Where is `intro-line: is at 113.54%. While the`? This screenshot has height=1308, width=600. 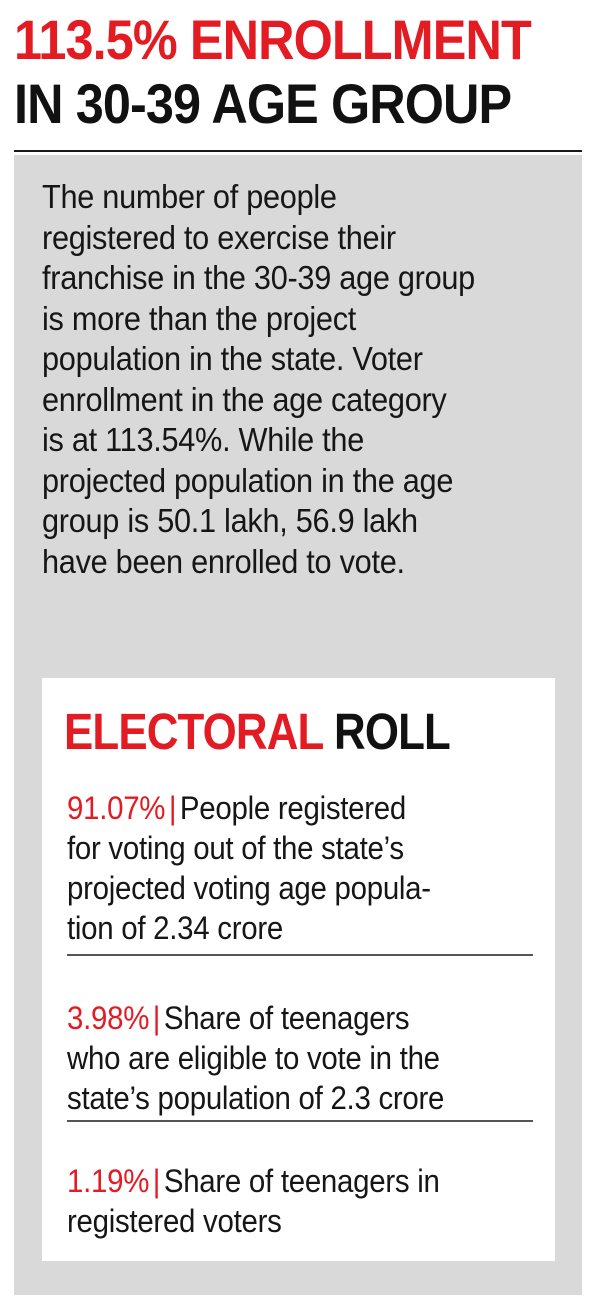
intro-line: is at 113.54%. While the is located at coordinates (203, 439).